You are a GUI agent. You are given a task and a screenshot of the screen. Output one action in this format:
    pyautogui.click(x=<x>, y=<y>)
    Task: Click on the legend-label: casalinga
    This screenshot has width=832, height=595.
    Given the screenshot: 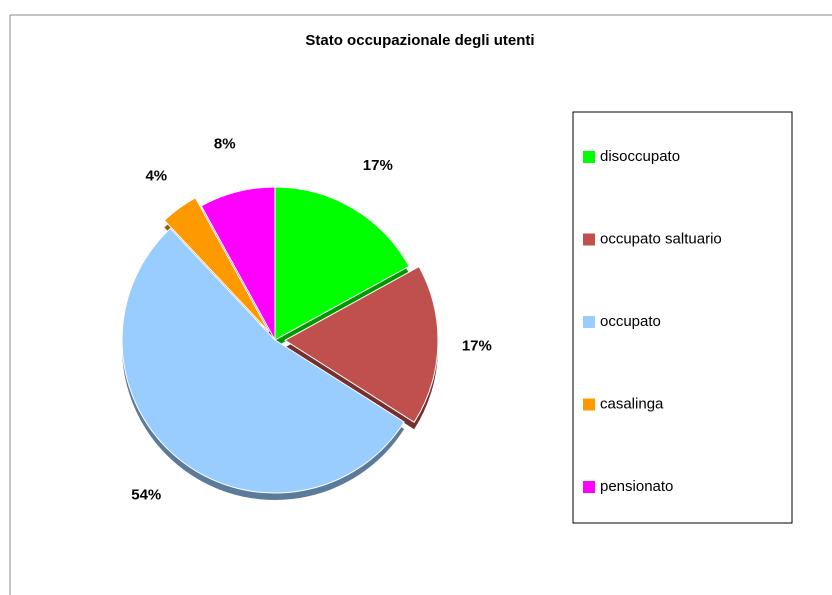 What is the action you would take?
    pyautogui.click(x=632, y=403)
    